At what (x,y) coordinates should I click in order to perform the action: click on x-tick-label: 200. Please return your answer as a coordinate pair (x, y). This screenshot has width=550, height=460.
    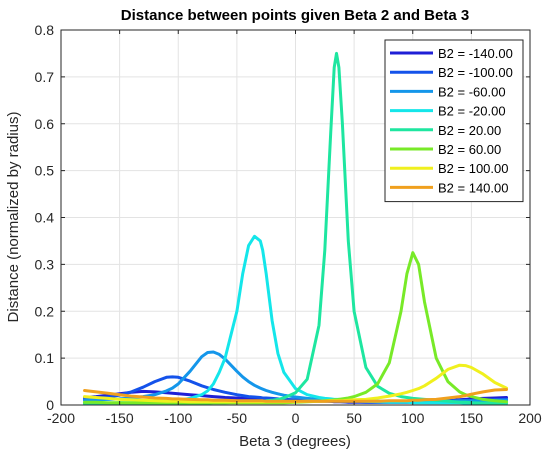
    Looking at the image, I should click on (530, 418).